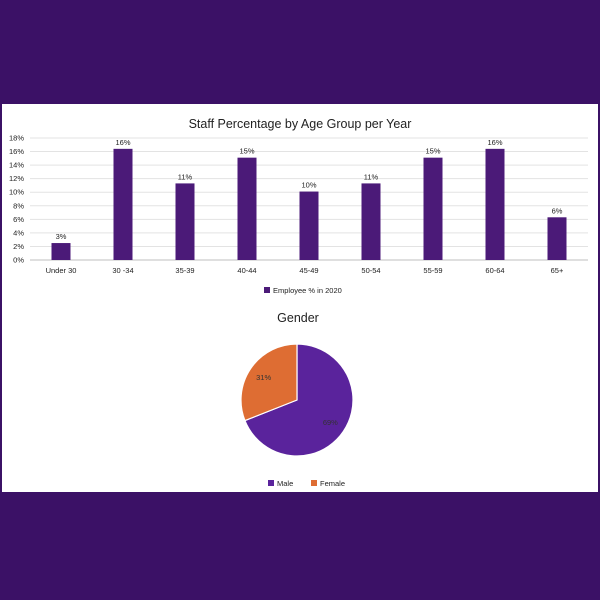 The height and width of the screenshot is (600, 600). Describe the element at coordinates (432, 270) in the screenshot. I see `bar-x-tick-label: 55-59` at that location.